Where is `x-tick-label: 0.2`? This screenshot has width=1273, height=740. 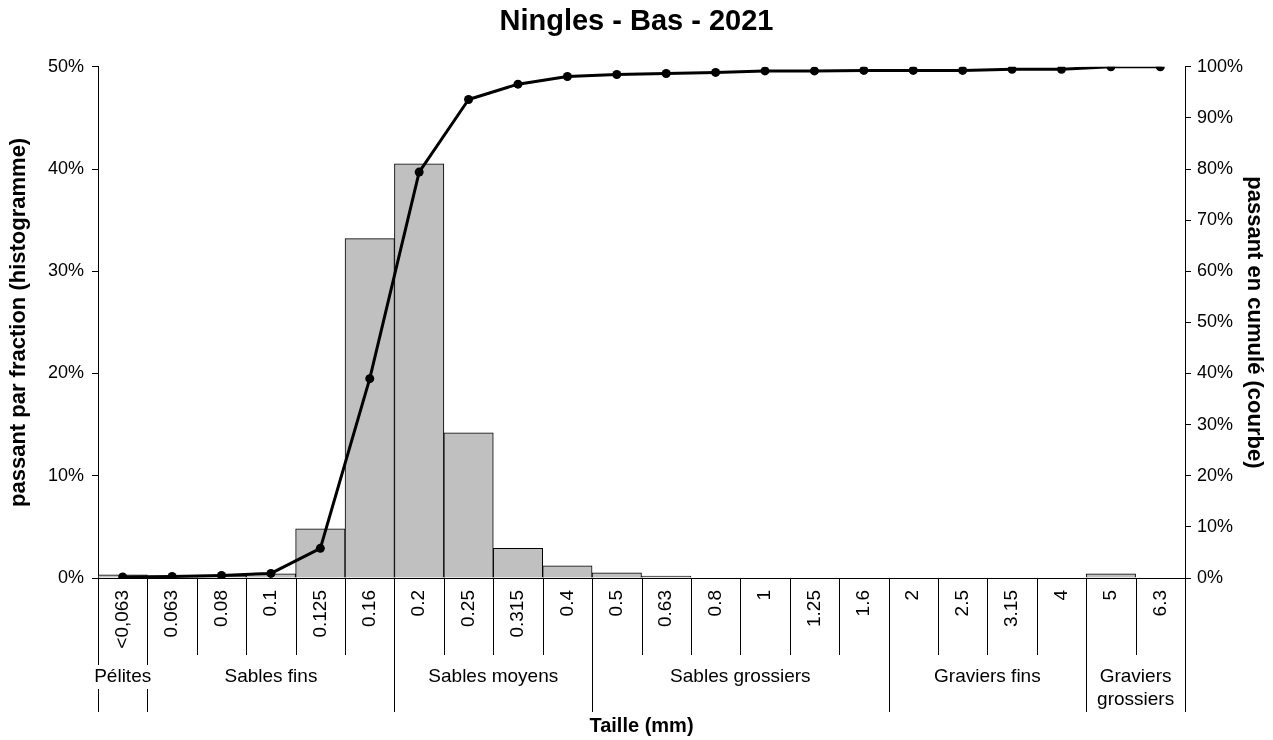
x-tick-label: 0.2 is located at coordinates (418, 603).